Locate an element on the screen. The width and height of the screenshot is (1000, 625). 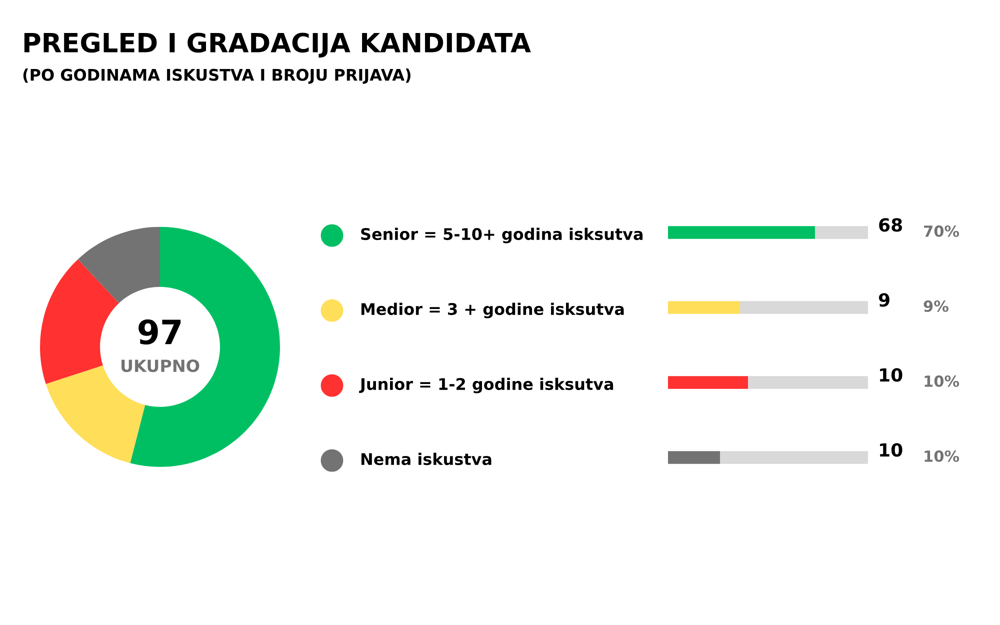
y-tick-label: Junior = 1-2 godine isksutva is located at coordinates (486, 386).